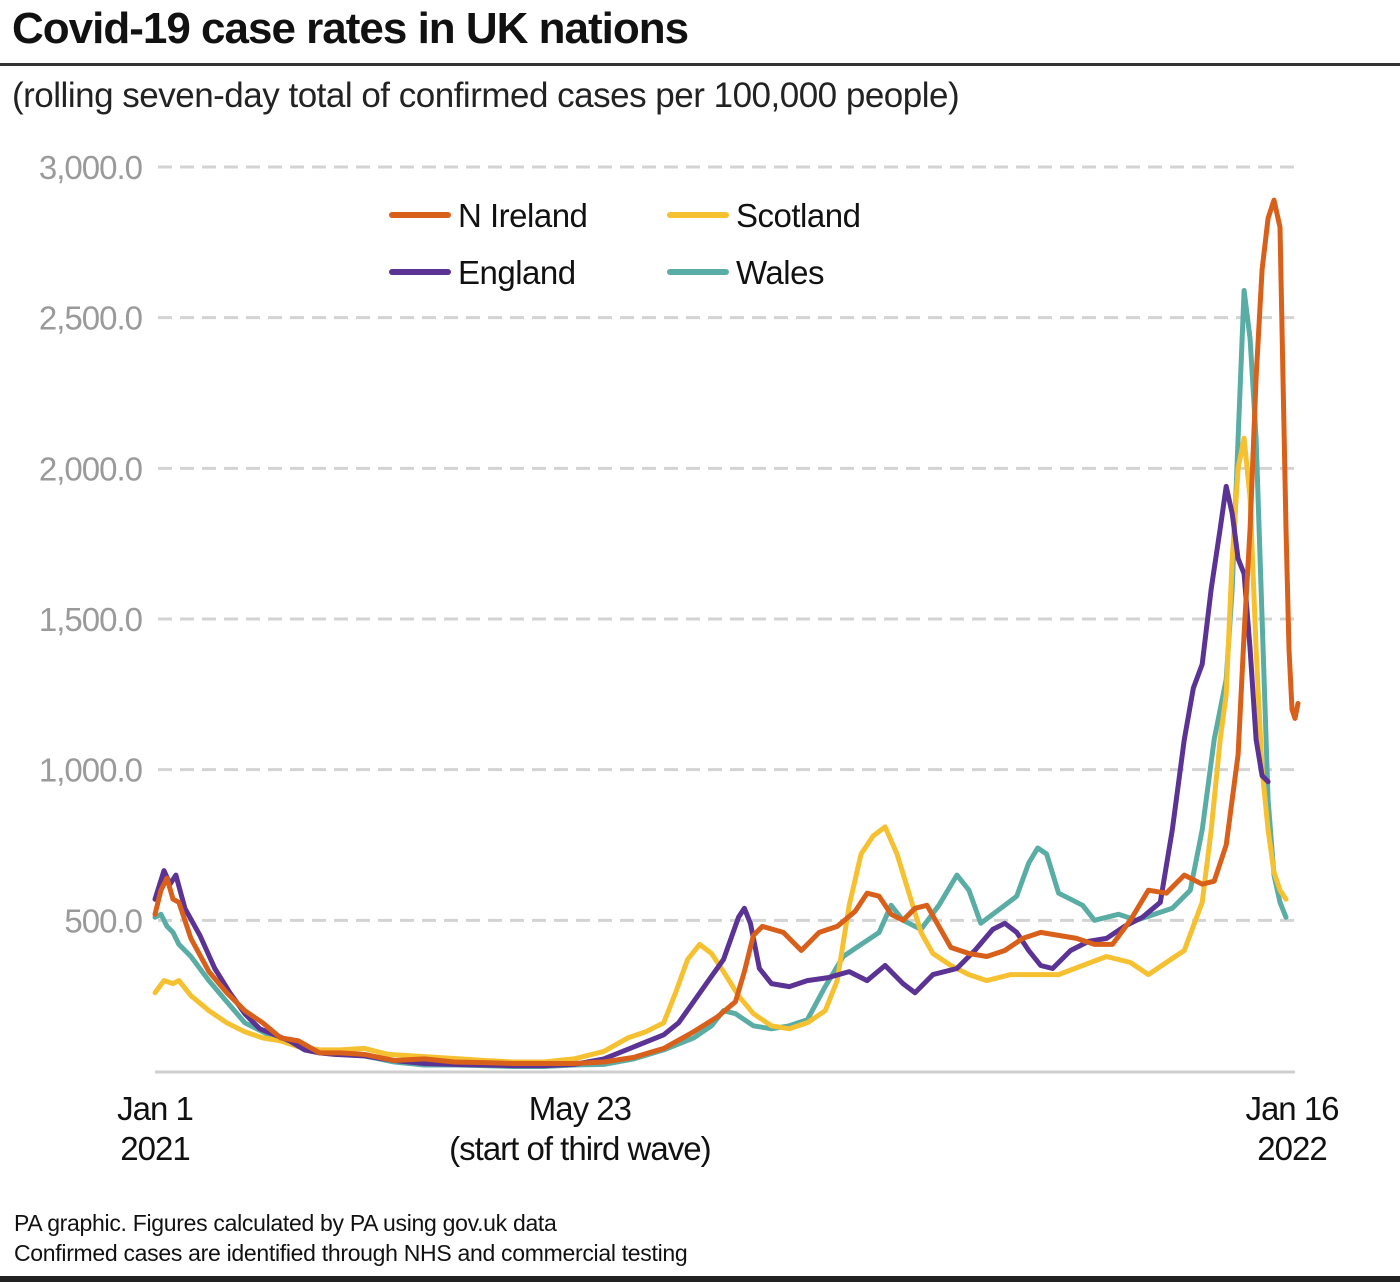 The height and width of the screenshot is (1282, 1400). What do you see at coordinates (155, 1108) in the screenshot?
I see `x-tick-label: Jan 1` at bounding box center [155, 1108].